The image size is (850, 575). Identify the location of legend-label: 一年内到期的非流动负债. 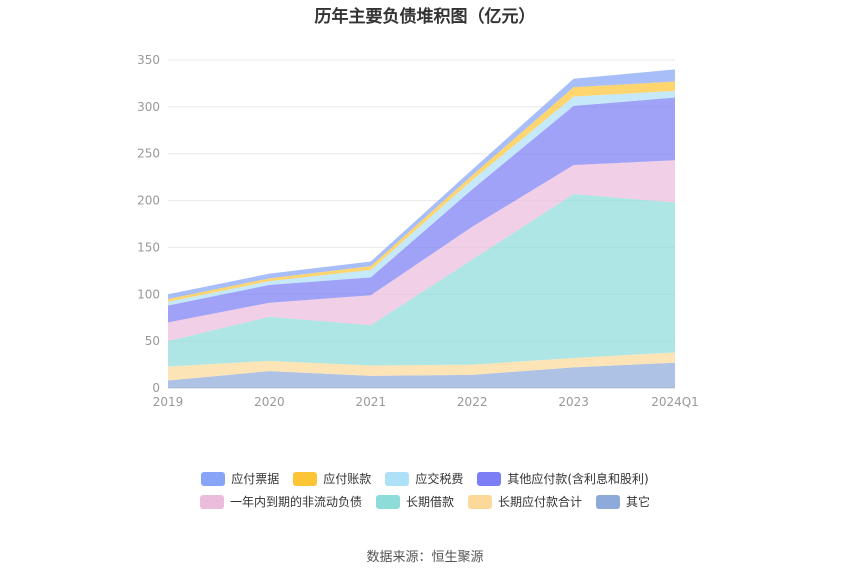
(295, 502).